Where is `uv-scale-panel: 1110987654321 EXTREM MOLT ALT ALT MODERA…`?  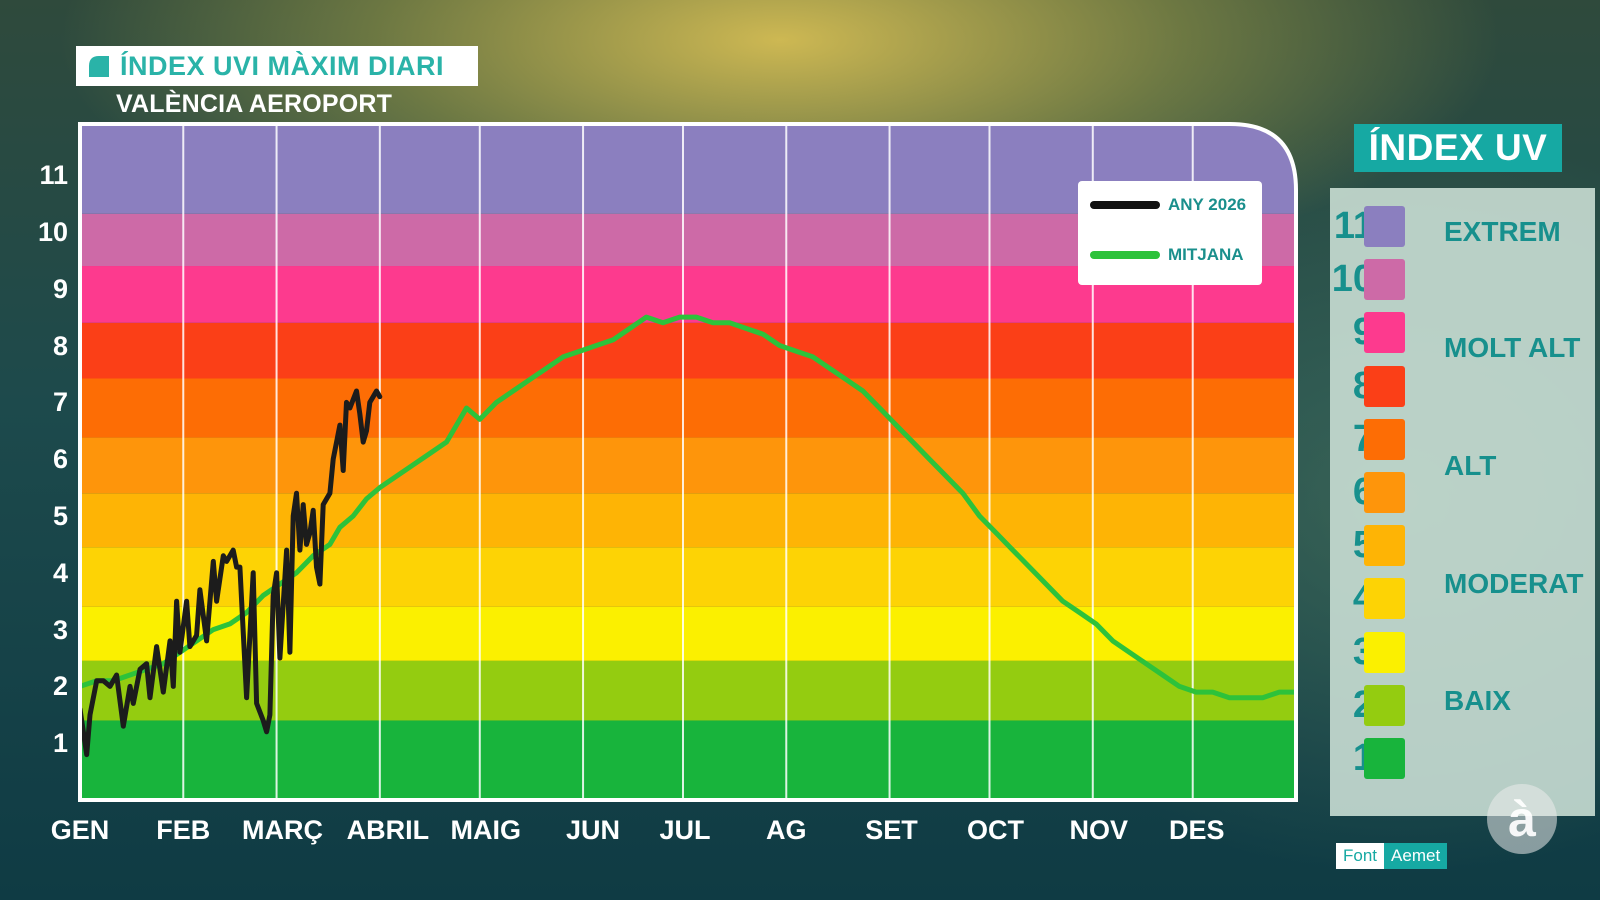
uv-scale-panel: 1110987654321 EXTREM MOLT ALT ALT MODERA… is located at coordinates (1462, 502).